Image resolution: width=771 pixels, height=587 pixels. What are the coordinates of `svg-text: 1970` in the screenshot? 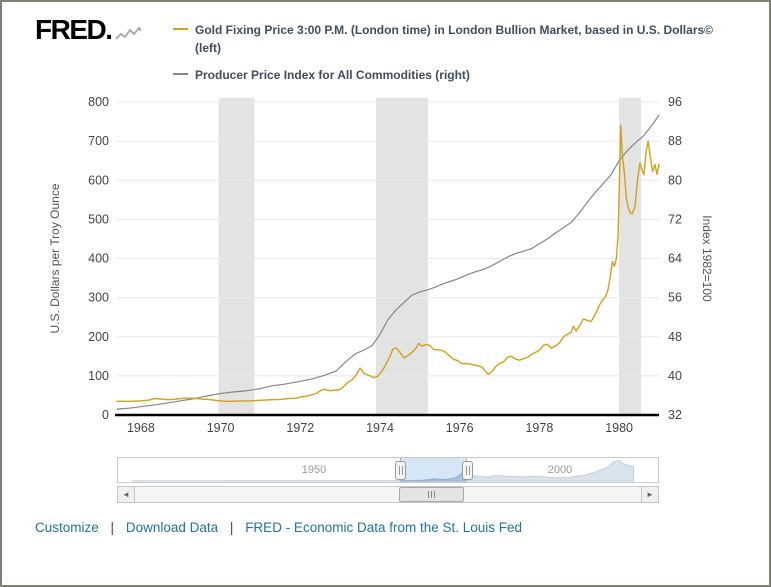 It's located at (221, 428).